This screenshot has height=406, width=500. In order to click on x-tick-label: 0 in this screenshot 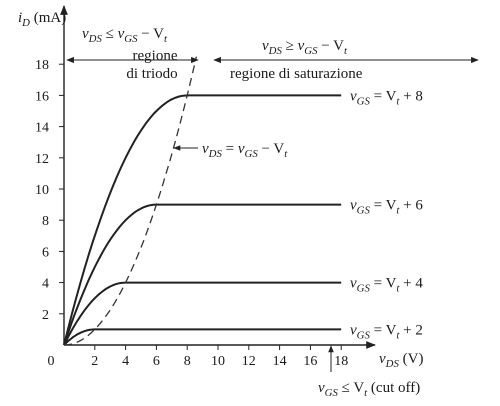, I will do `click(51, 361)`.